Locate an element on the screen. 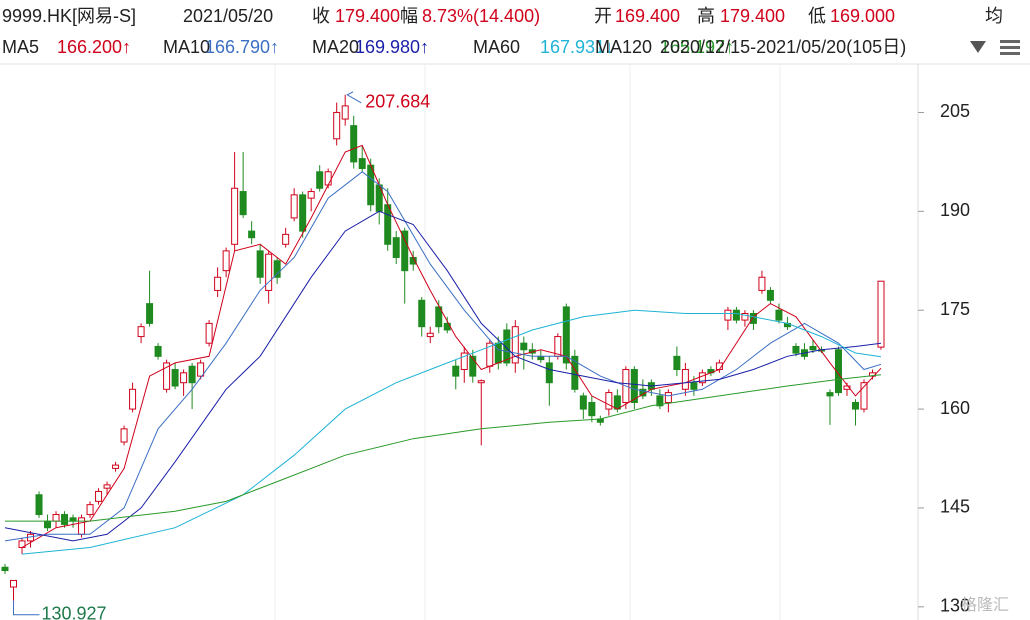 The width and height of the screenshot is (1030, 620). min-label: 130.927 is located at coordinates (74, 611).